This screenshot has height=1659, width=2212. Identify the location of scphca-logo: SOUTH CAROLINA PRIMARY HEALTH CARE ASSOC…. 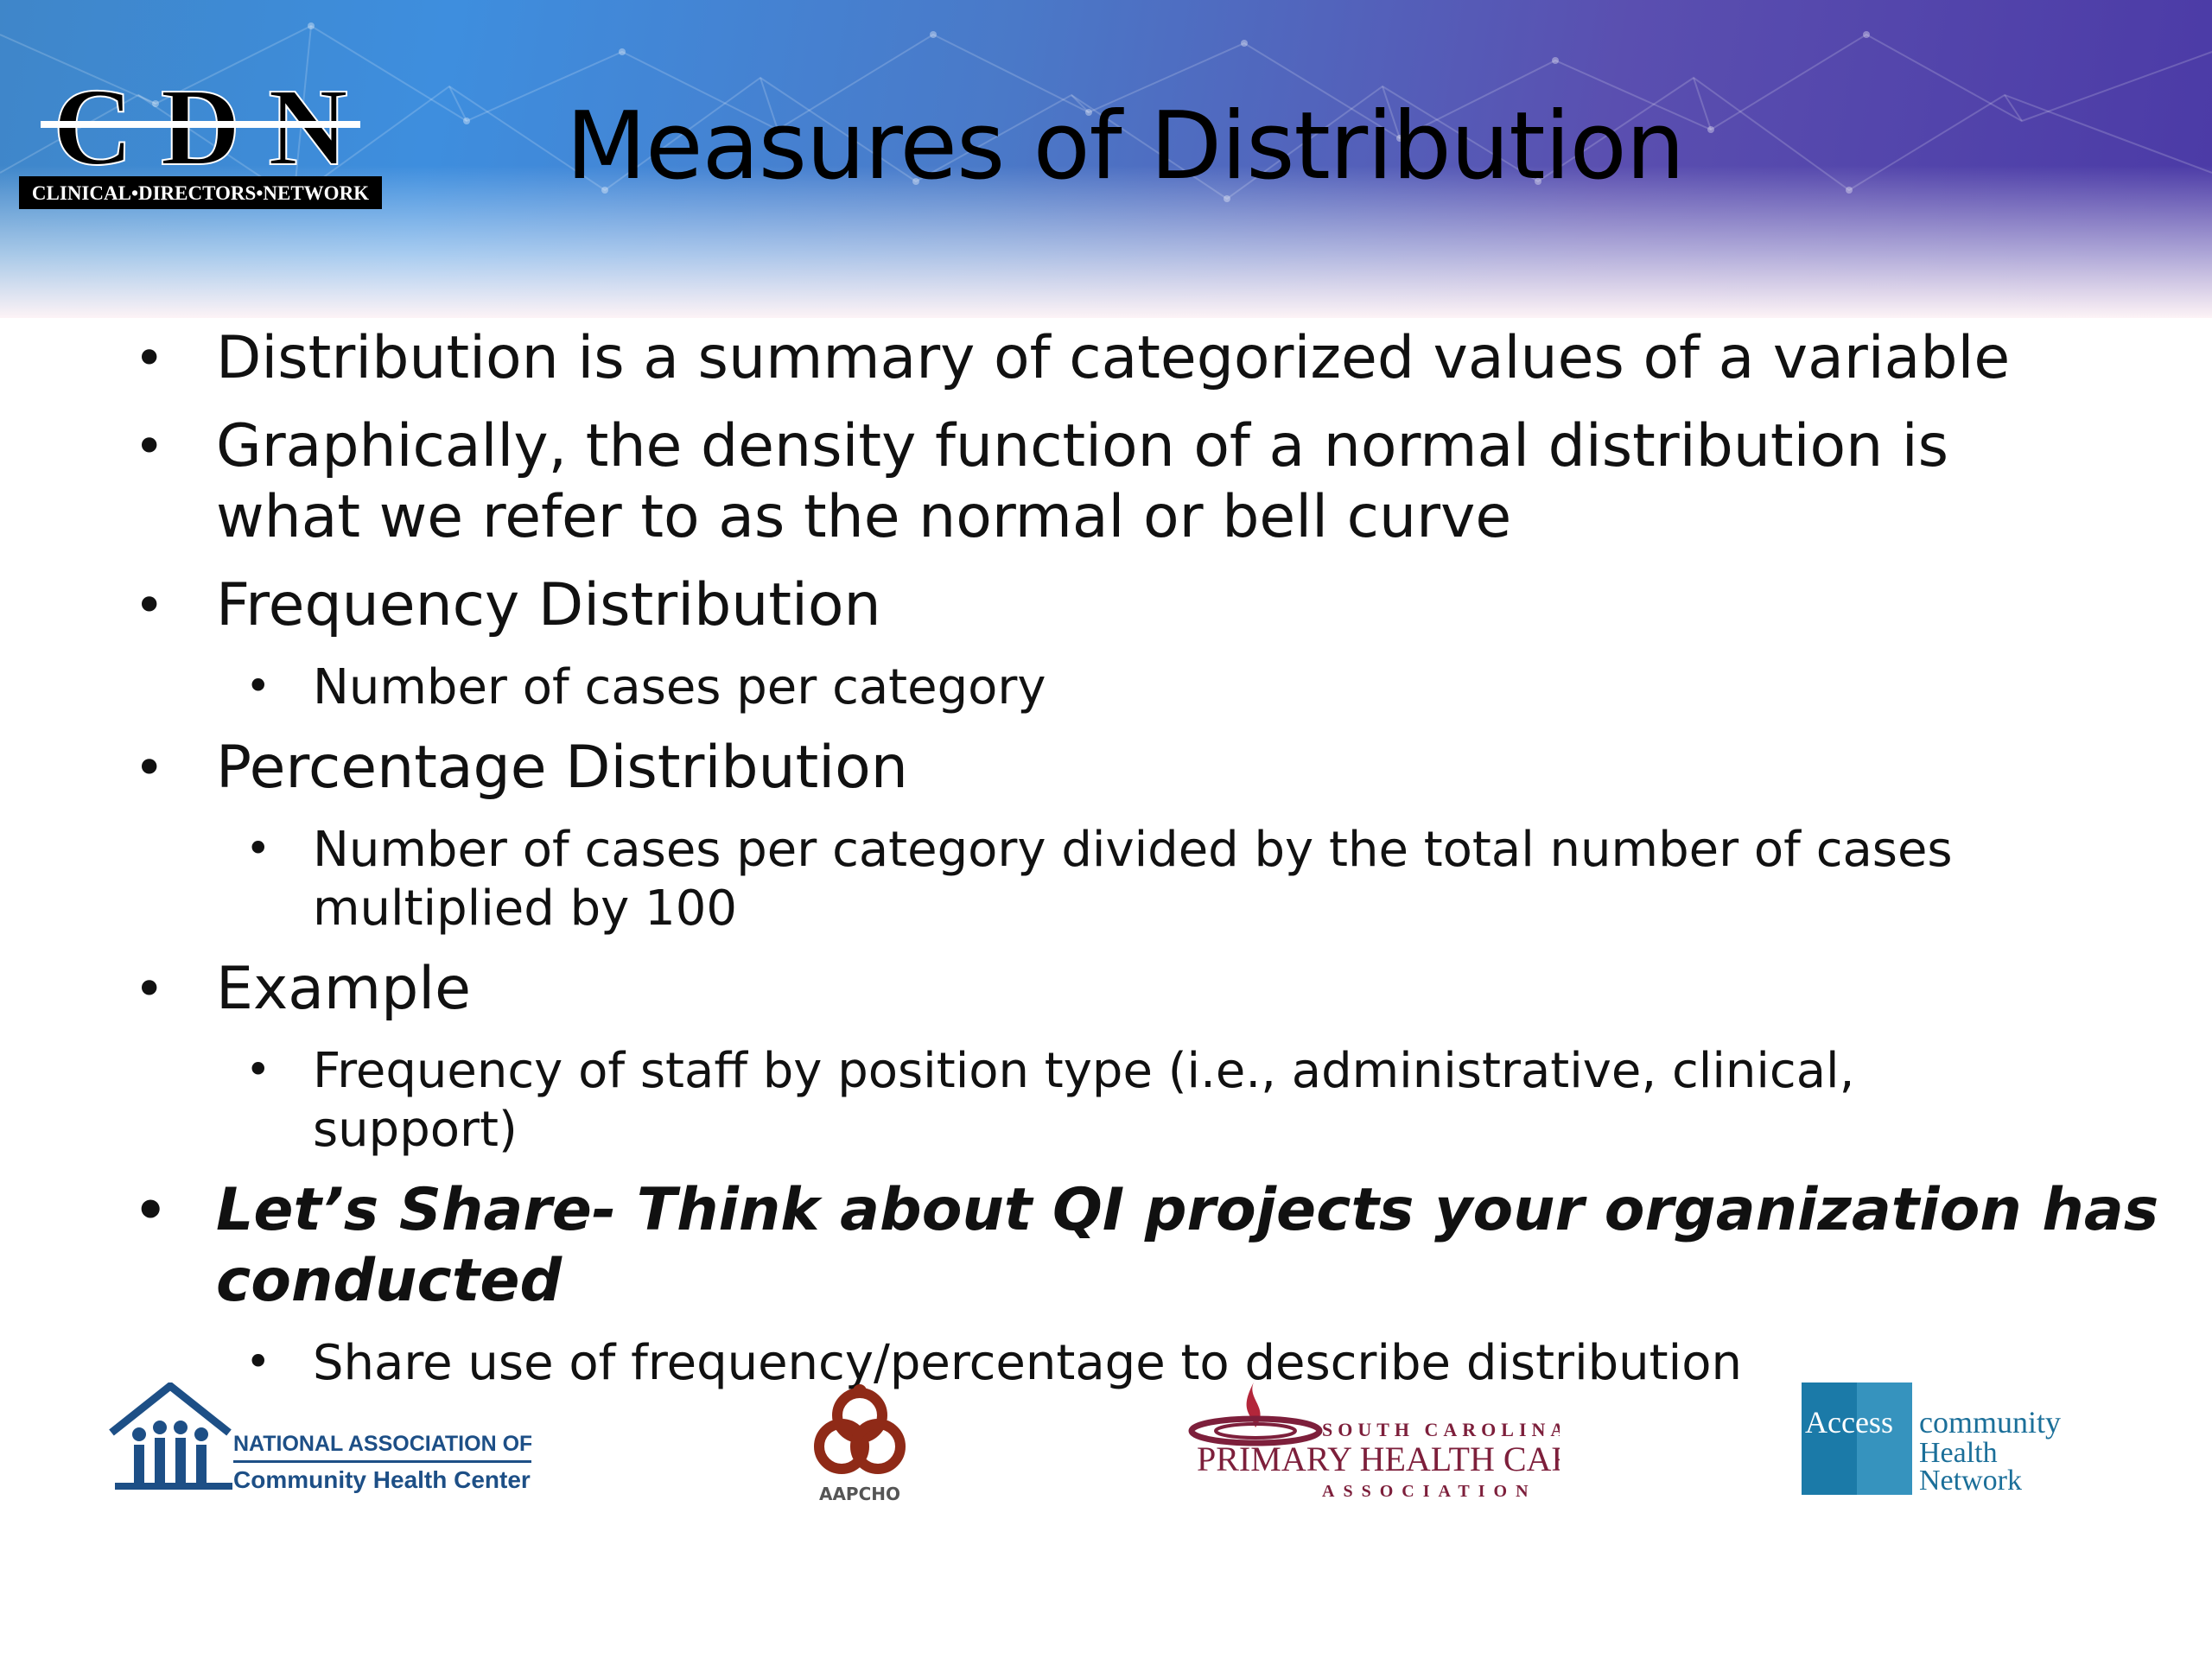
(1374, 1440).